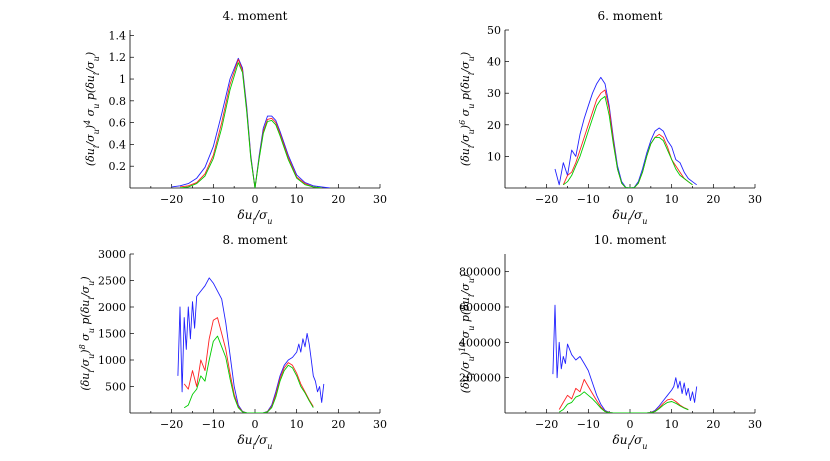  I want to click on chart-title: 8. moment, so click(255, 240).